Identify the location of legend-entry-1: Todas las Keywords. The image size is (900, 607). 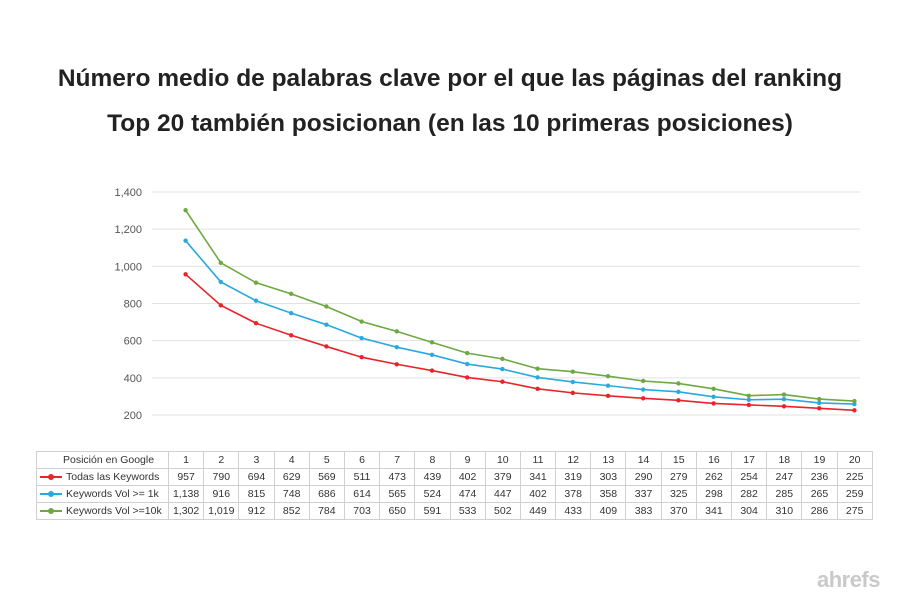
(102, 477).